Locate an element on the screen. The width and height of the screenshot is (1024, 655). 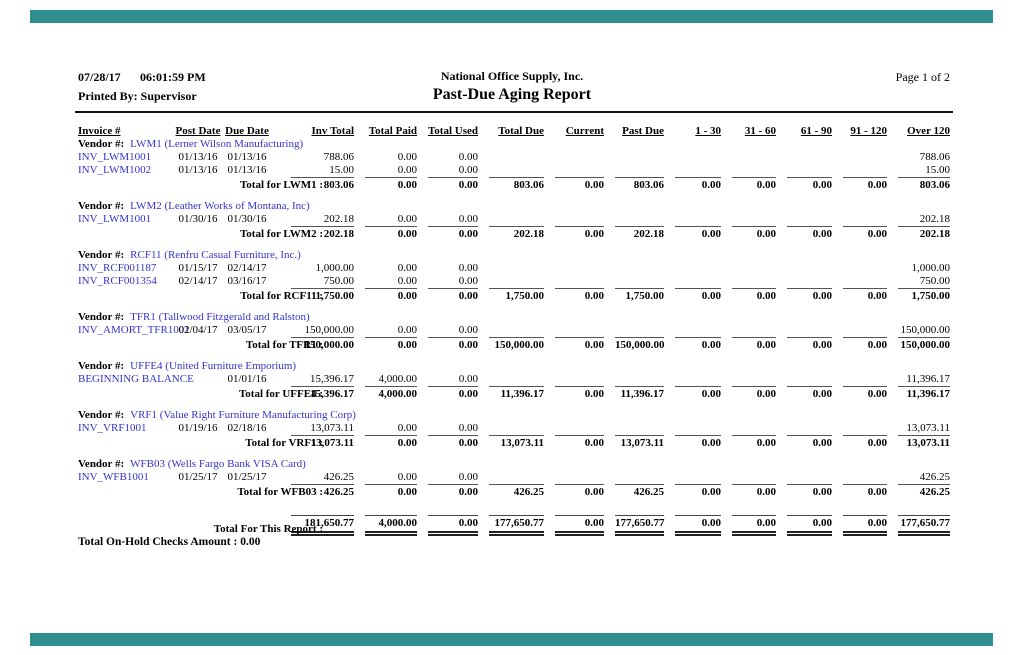
inv-total-cell: 1,750.00 is located at coordinates (315, 295).